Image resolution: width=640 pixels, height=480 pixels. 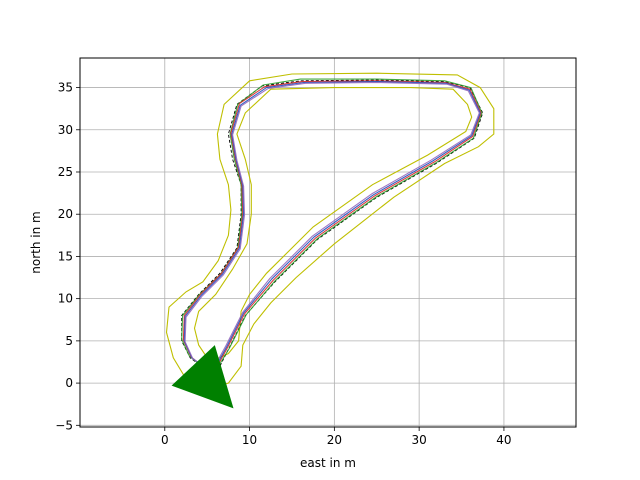 What do you see at coordinates (65, 130) in the screenshot?
I see `y-tick-label: 30` at bounding box center [65, 130].